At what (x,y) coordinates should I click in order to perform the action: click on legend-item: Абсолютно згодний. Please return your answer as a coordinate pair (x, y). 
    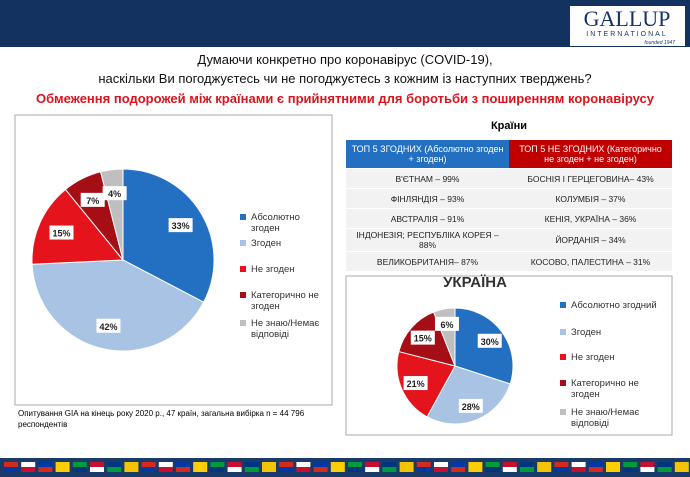
    Looking at the image, I should click on (612, 305).